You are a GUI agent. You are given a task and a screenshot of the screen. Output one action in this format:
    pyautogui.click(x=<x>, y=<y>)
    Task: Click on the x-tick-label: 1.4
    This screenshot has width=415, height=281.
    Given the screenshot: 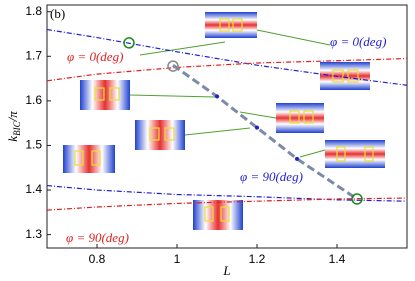 What is the action you would take?
    pyautogui.click(x=337, y=259)
    